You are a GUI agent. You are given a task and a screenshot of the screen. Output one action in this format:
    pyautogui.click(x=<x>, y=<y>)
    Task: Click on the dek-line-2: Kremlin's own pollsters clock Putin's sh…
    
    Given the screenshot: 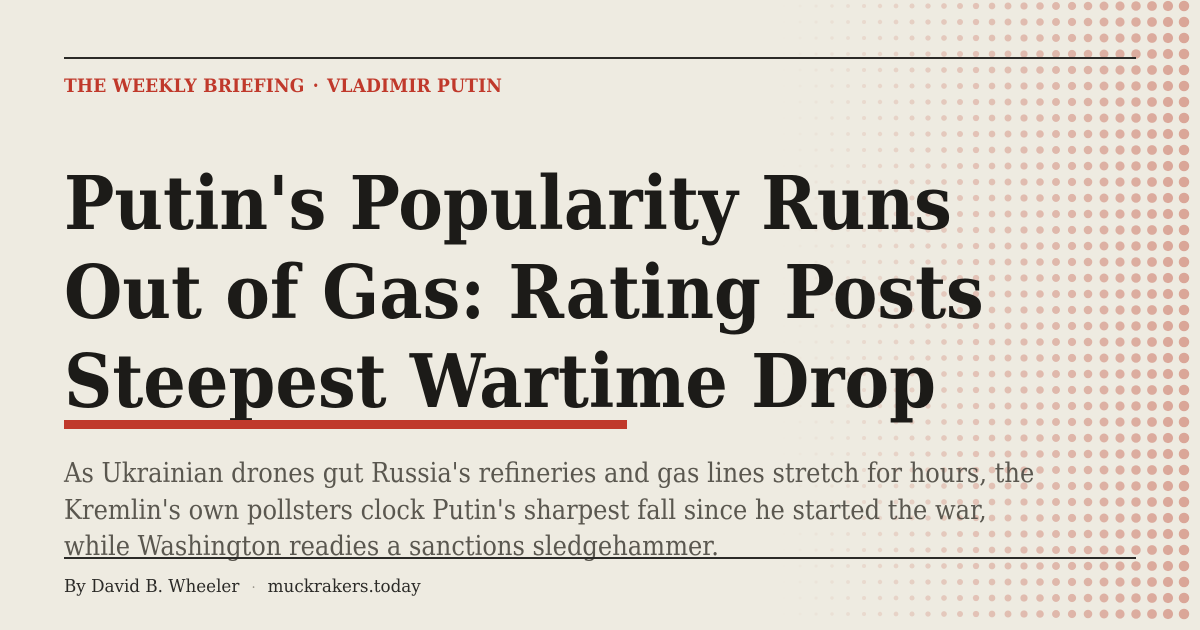 What is the action you would take?
    pyautogui.click(x=525, y=510)
    